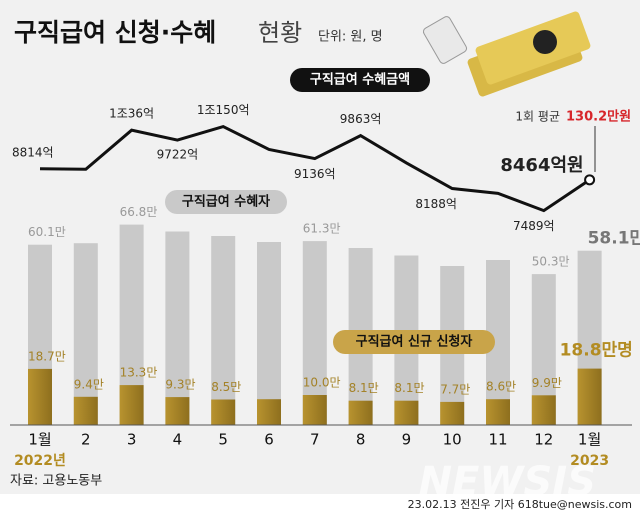  I want to click on x-tick-label: 10, so click(452, 440).